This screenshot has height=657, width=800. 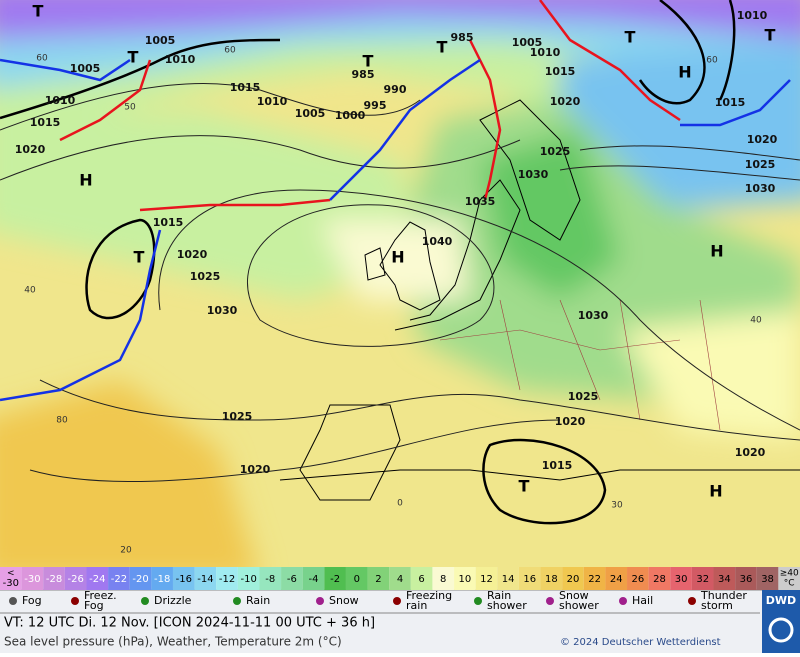 I want to click on pressure-label: 1025, so click(x=205, y=276).